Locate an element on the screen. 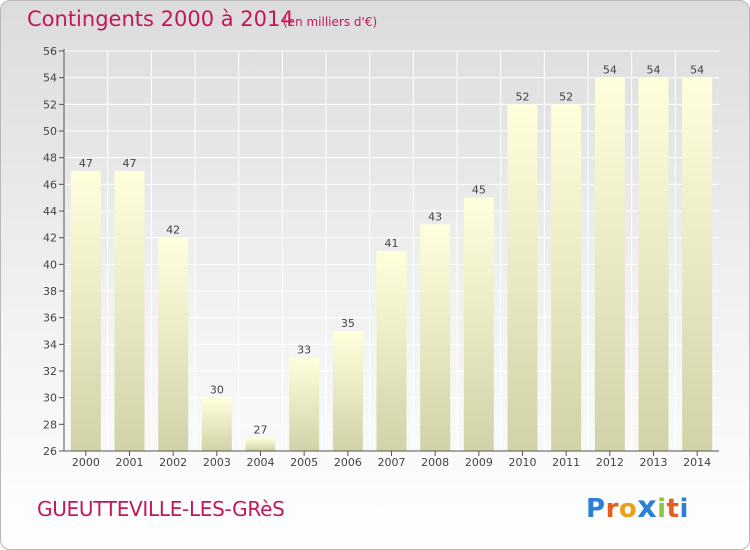  y-tick-label: 42 is located at coordinates (50, 238).